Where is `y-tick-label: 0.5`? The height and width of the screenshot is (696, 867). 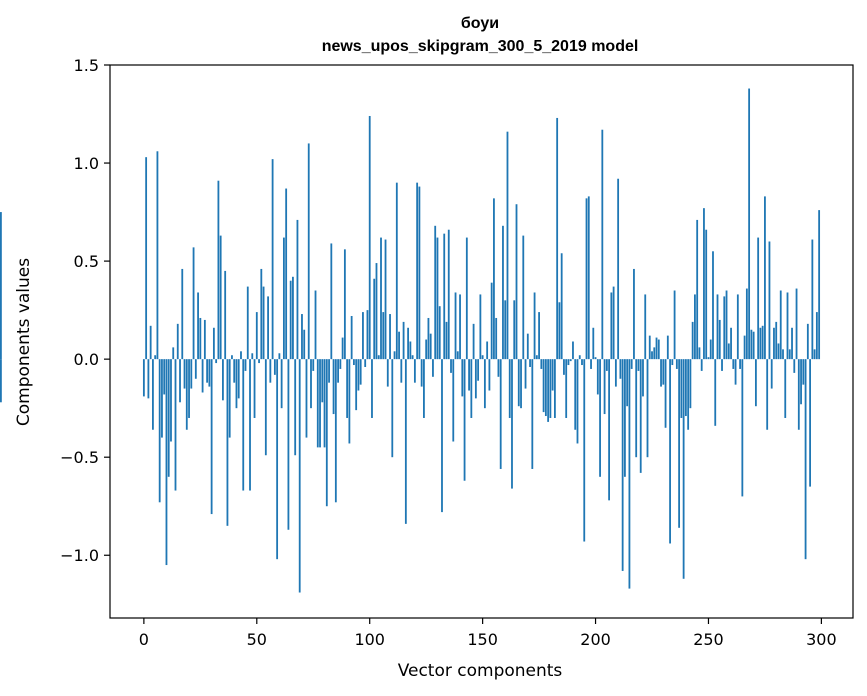
y-tick-label: 0.5 is located at coordinates (86, 261).